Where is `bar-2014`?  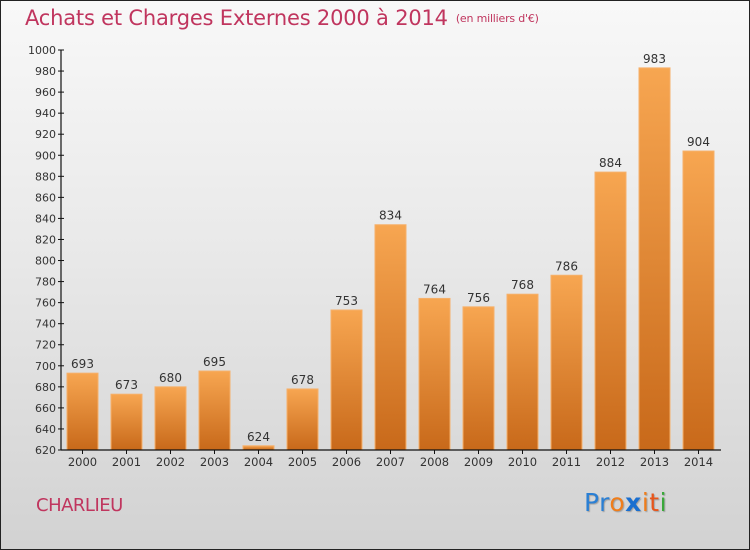 bar-2014 is located at coordinates (698, 300).